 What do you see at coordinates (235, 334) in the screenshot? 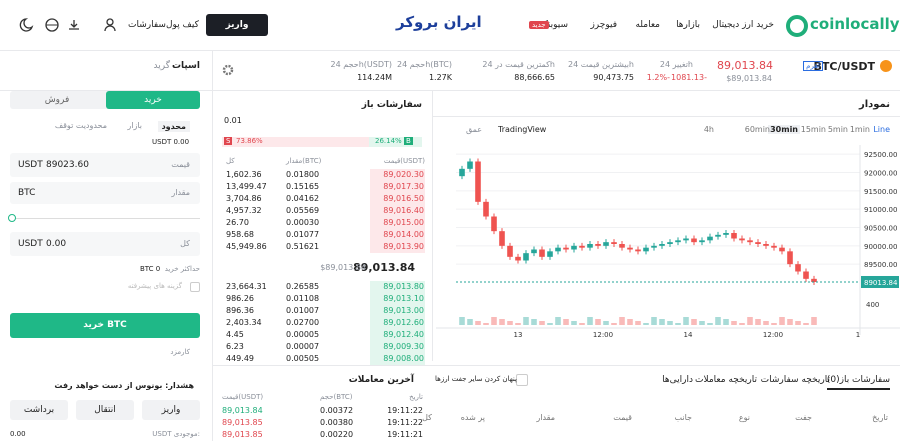
I see `book-total: 4.45` at bounding box center [235, 334].